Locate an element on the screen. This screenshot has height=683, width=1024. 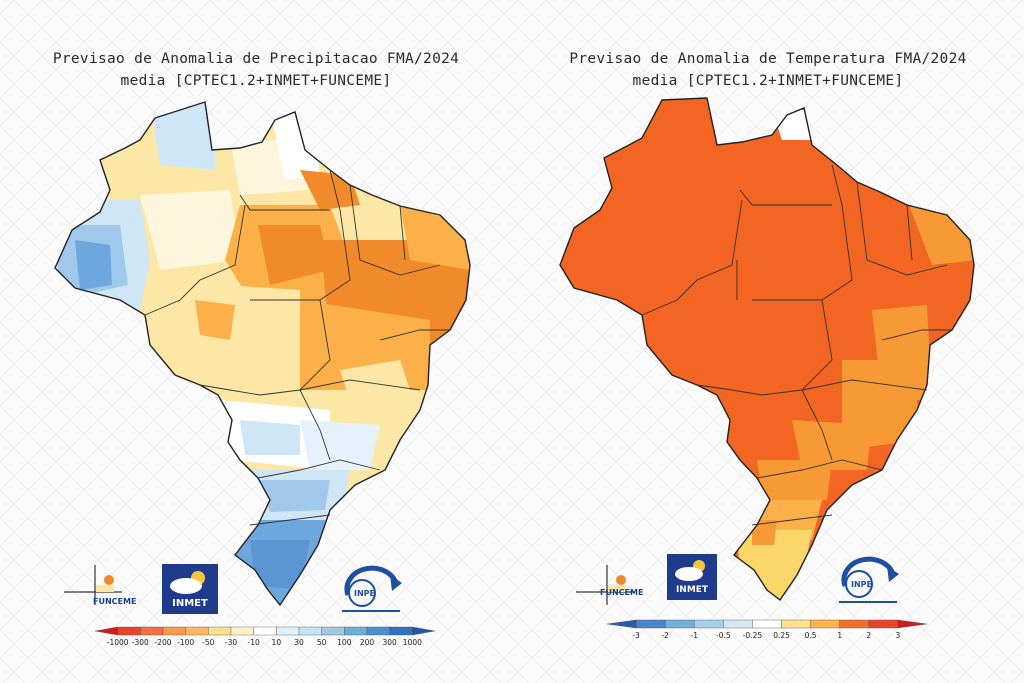
inmet-cloud-icon is located at coordinates (187, 582).